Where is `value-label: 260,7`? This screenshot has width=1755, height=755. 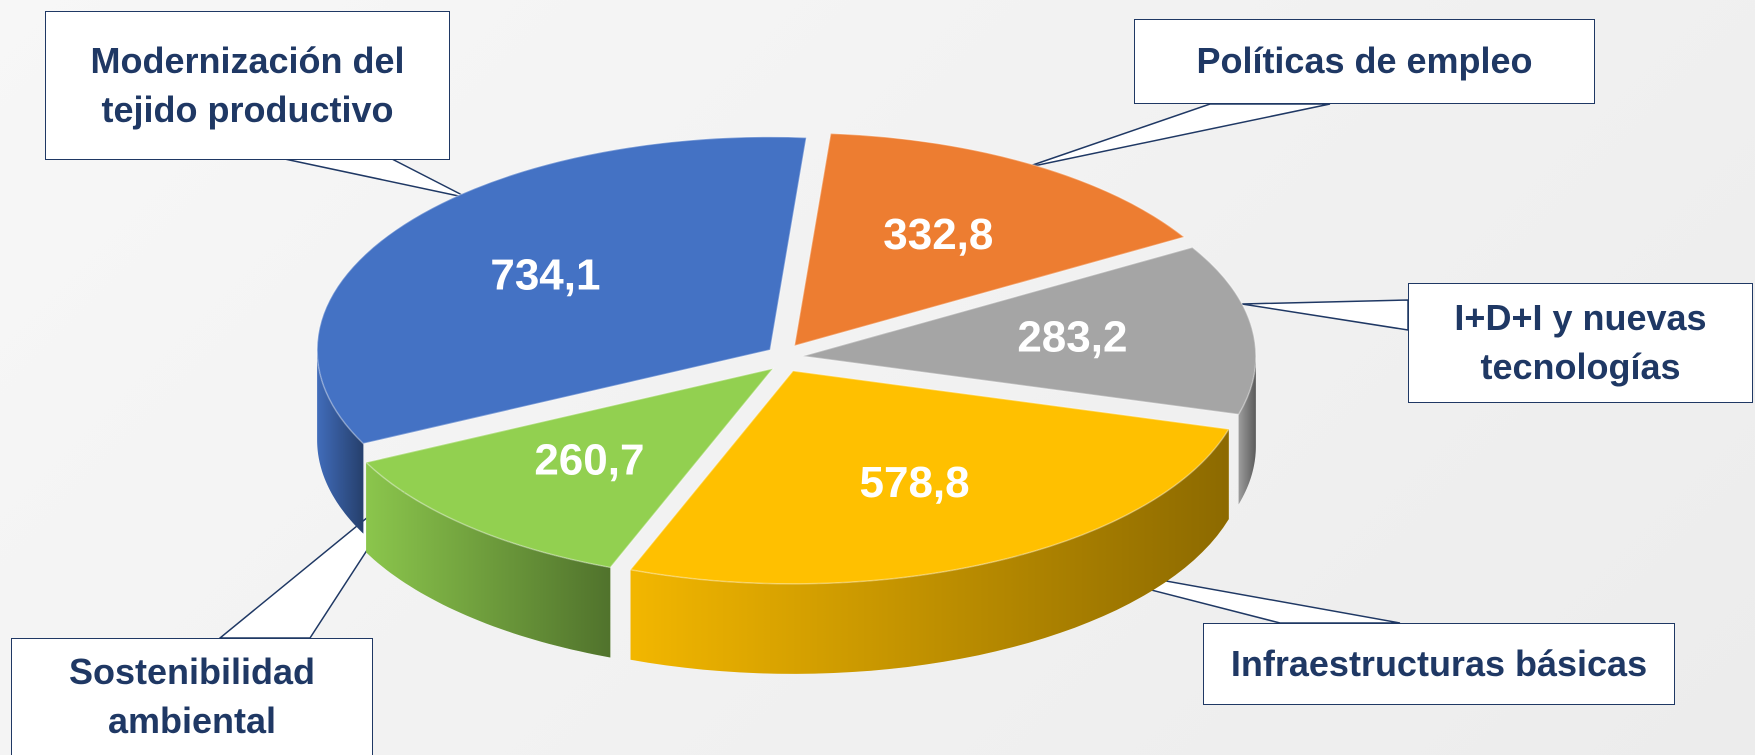 value-label: 260,7 is located at coordinates (589, 460).